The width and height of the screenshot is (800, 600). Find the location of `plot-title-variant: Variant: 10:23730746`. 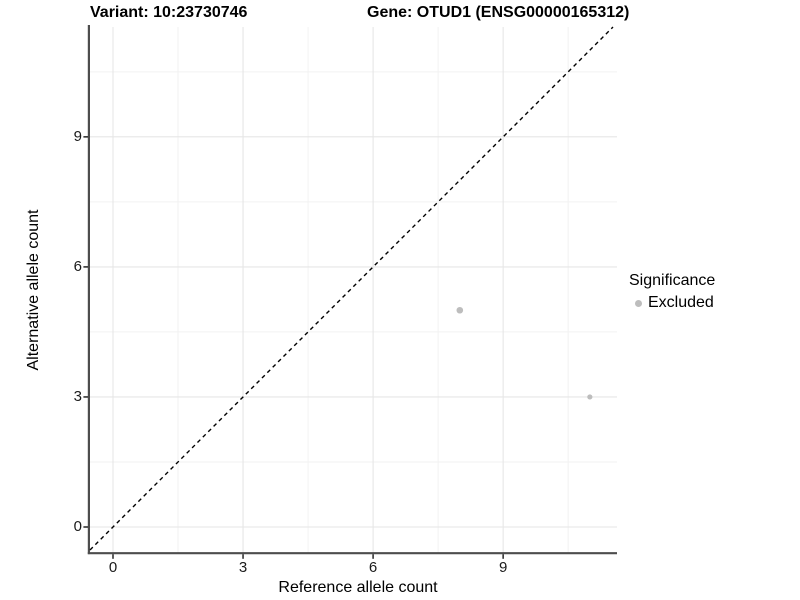

plot-title-variant: Variant: 10:23730746 is located at coordinates (169, 12).